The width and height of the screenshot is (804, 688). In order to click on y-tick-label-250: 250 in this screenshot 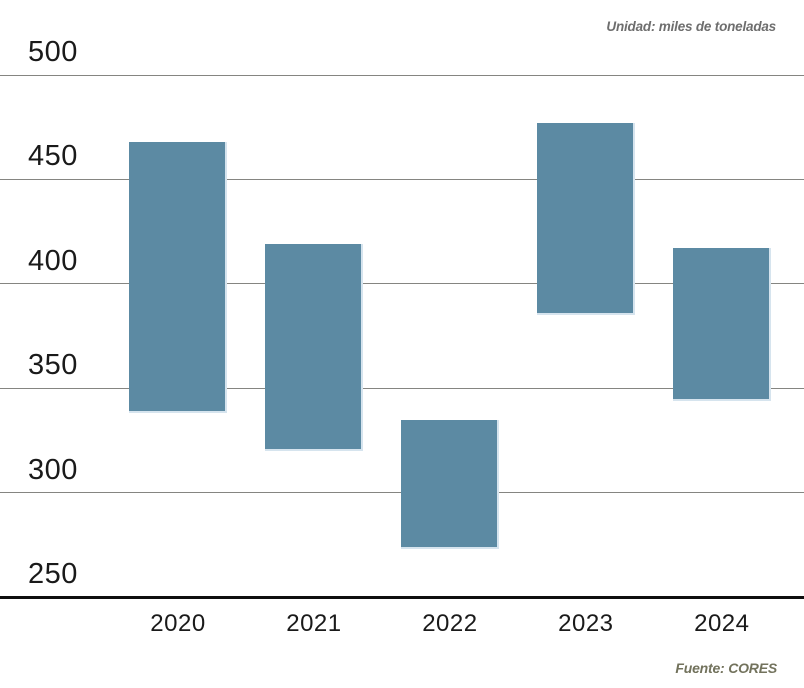, I will do `click(53, 574)`.